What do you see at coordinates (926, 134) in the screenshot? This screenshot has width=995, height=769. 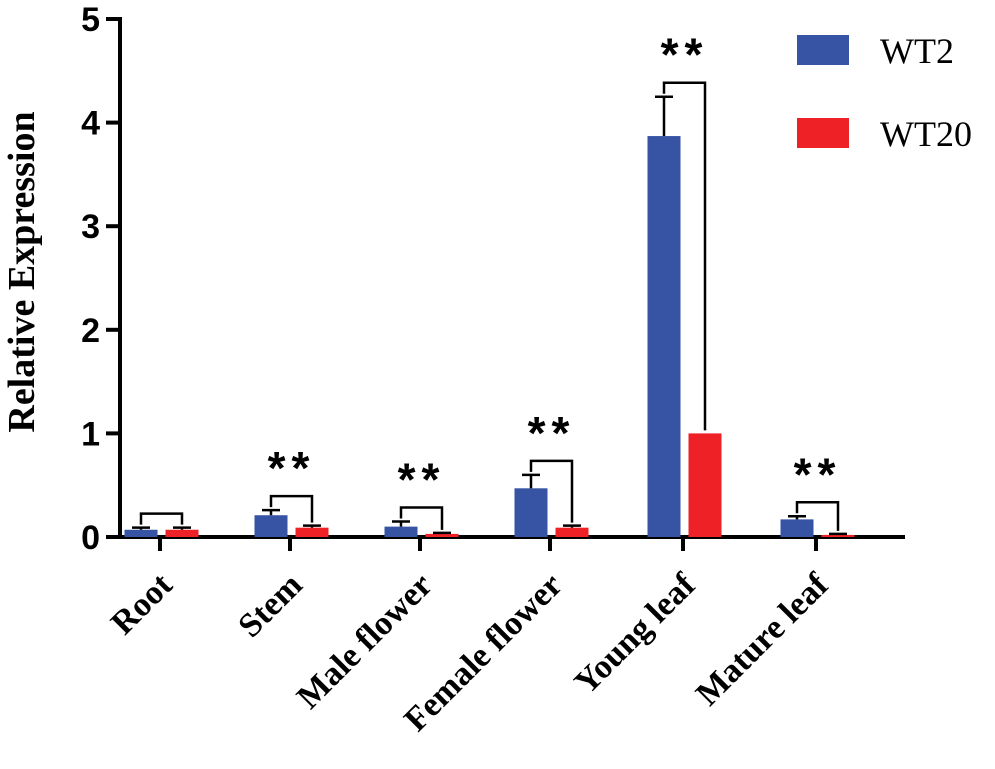 I see `legend-label-wt20: WT20` at bounding box center [926, 134].